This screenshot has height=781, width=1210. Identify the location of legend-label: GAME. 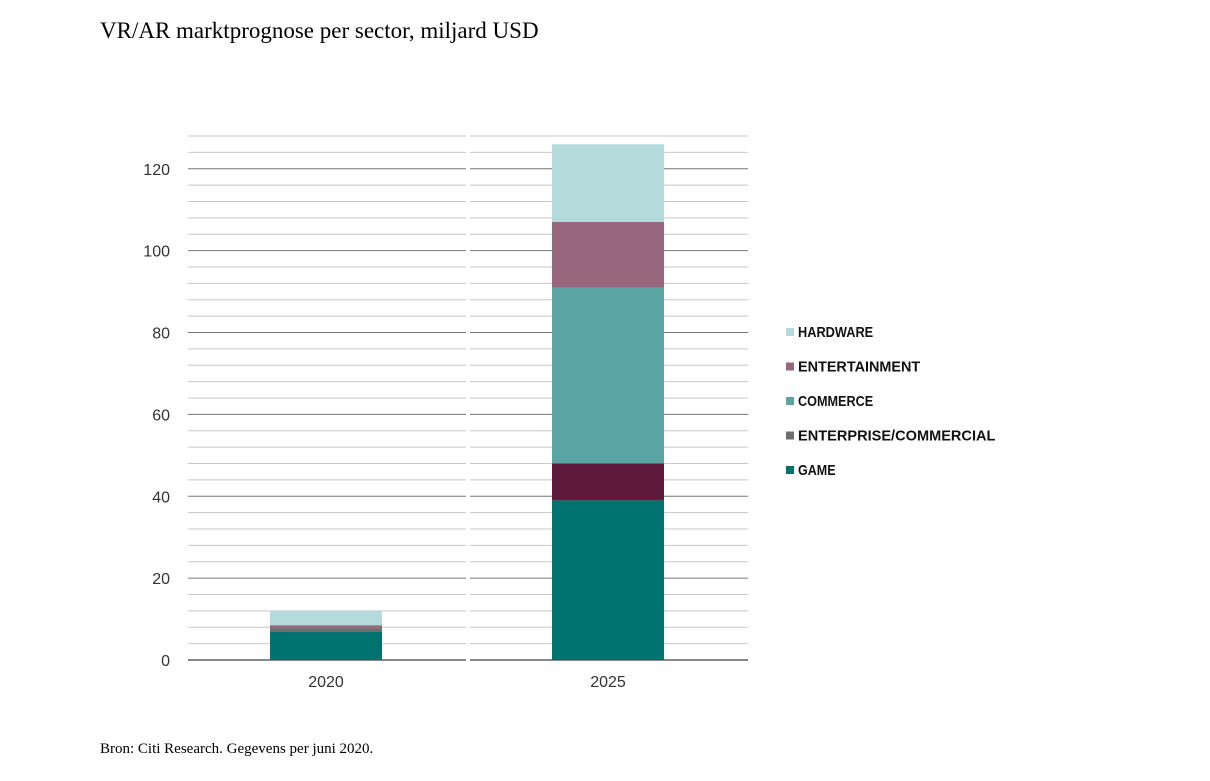
(817, 470).